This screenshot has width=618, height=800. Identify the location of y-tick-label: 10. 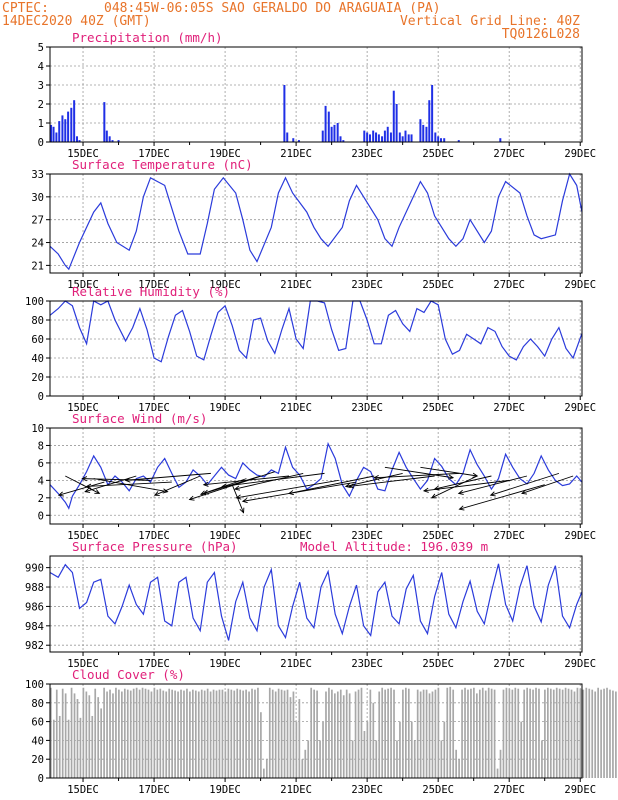
(37, 429).